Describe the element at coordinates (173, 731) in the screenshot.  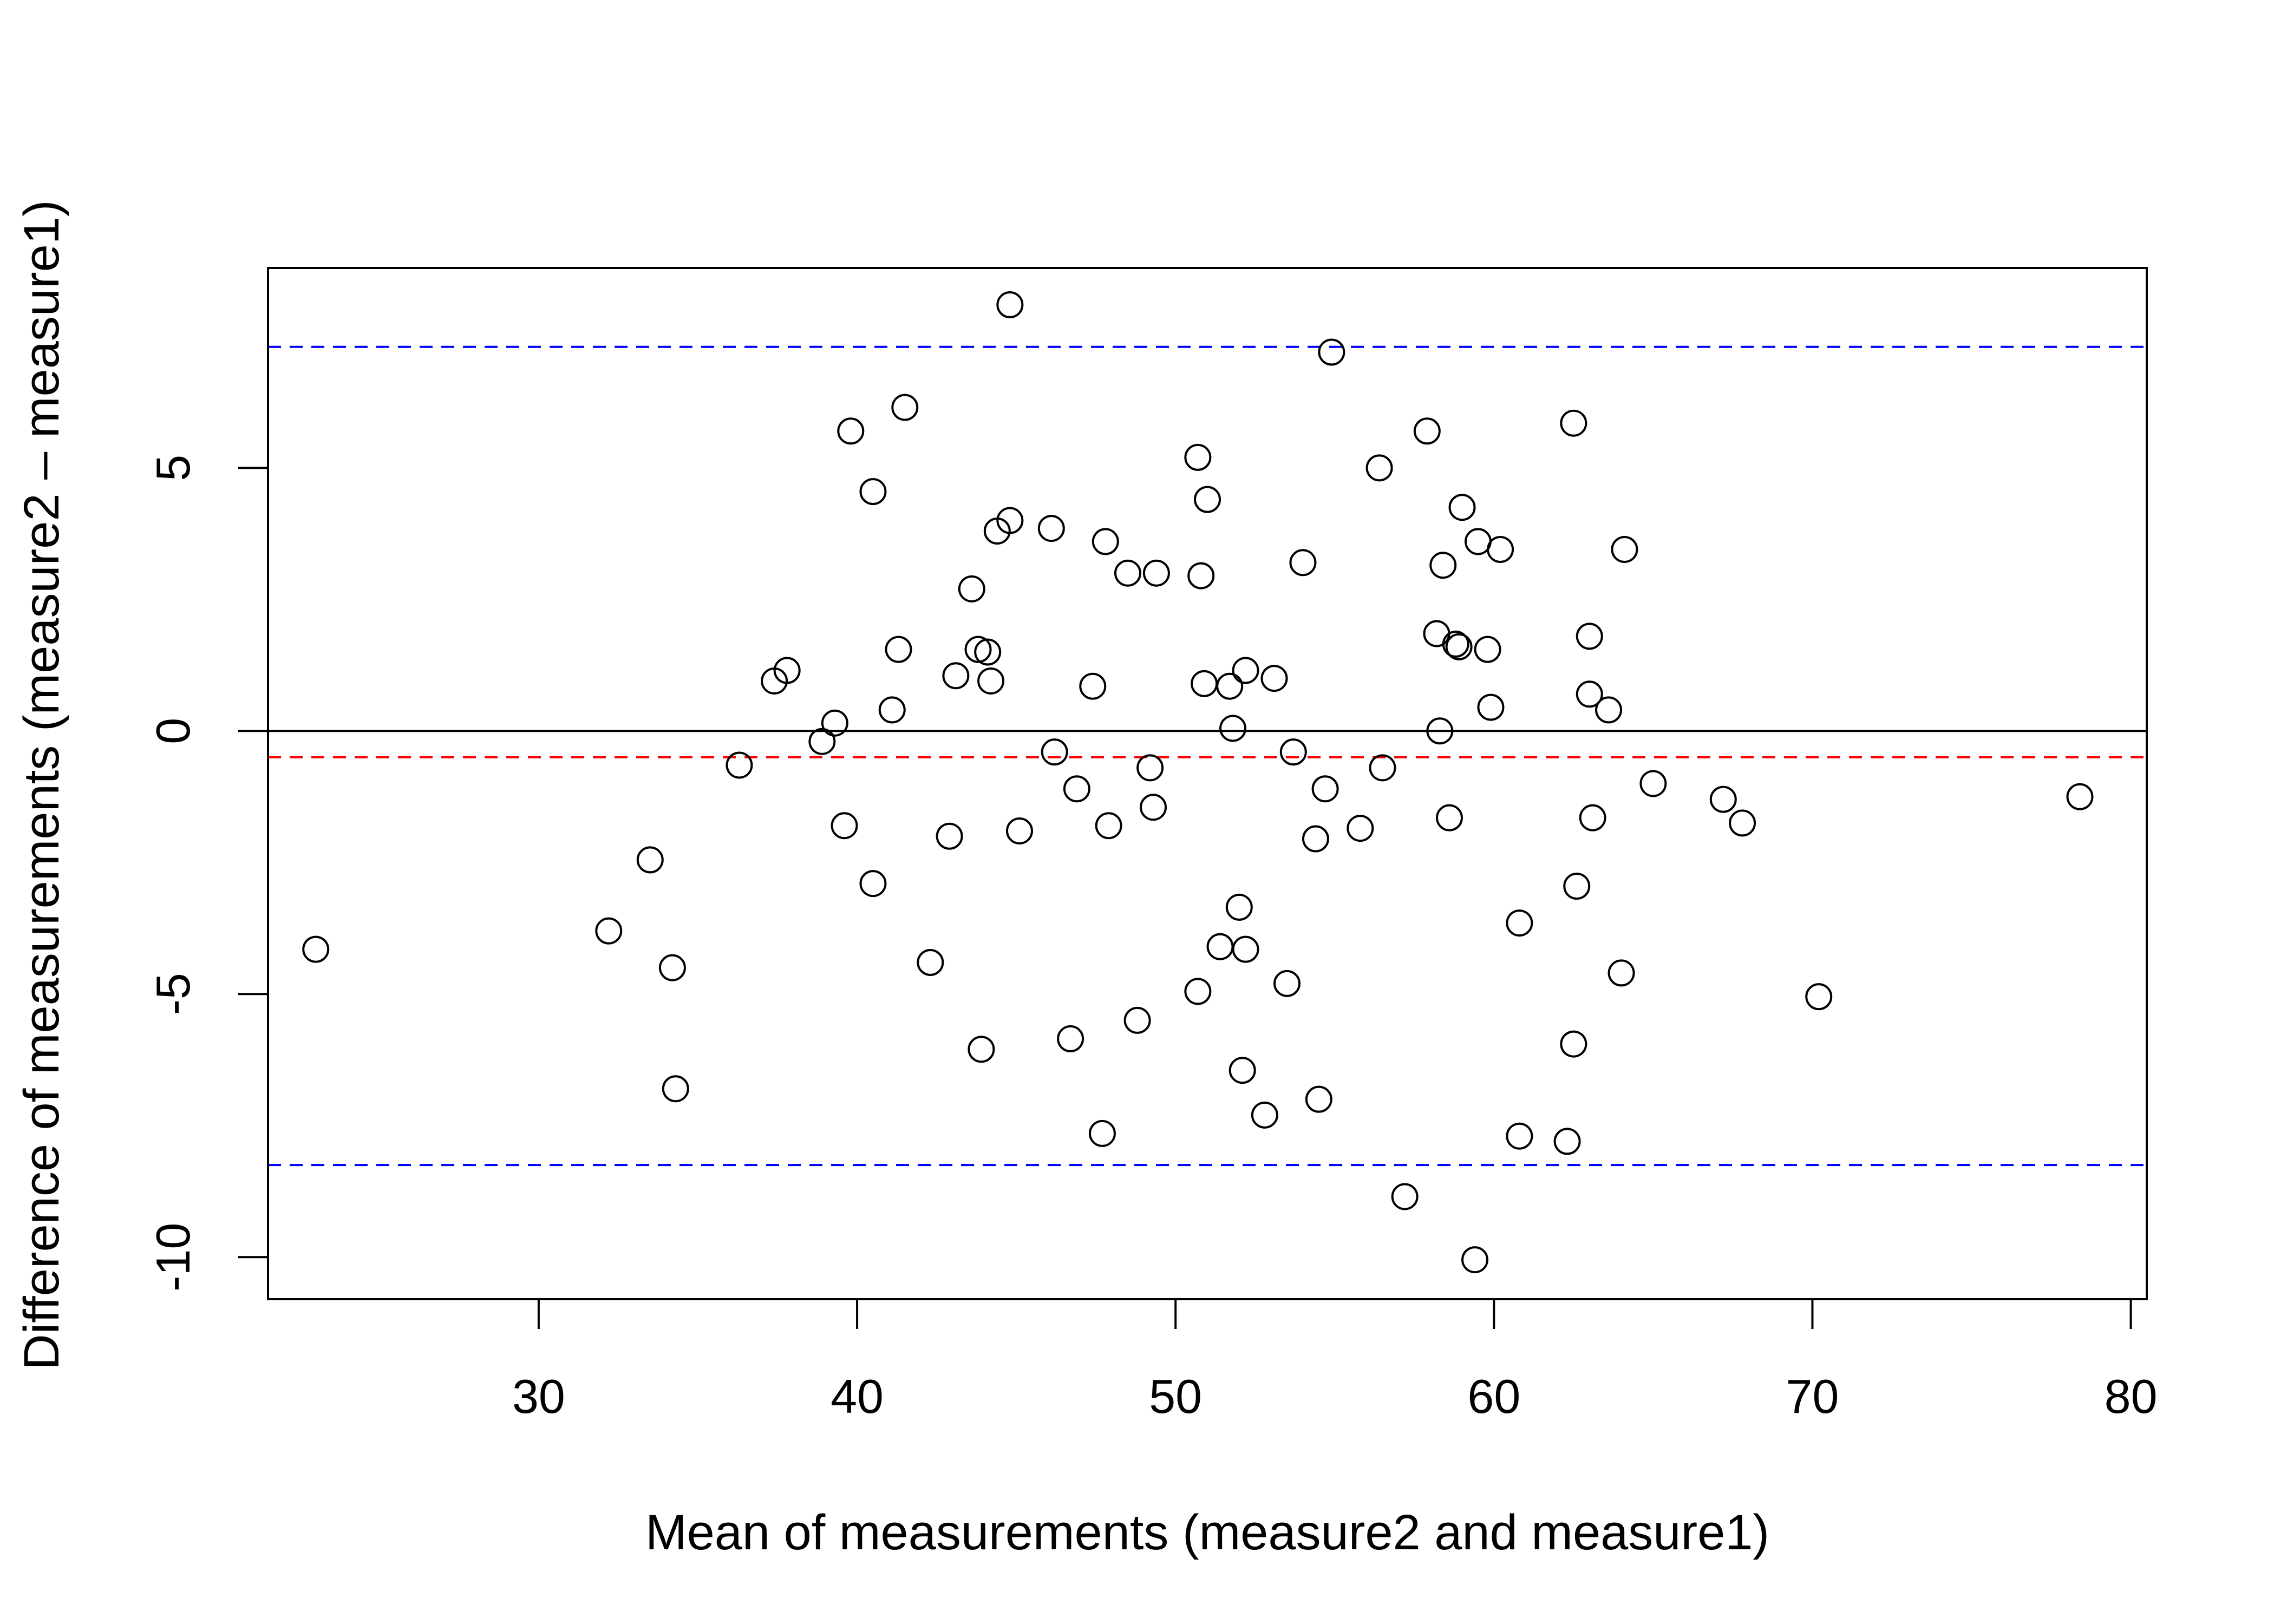
I see `y-tick-label: 0` at that location.